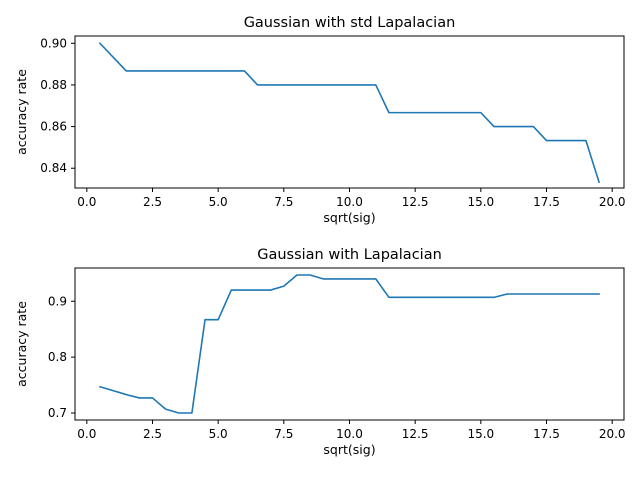  Describe the element at coordinates (57, 413) in the screenshot. I see `y-tick-label: 0.7` at that location.